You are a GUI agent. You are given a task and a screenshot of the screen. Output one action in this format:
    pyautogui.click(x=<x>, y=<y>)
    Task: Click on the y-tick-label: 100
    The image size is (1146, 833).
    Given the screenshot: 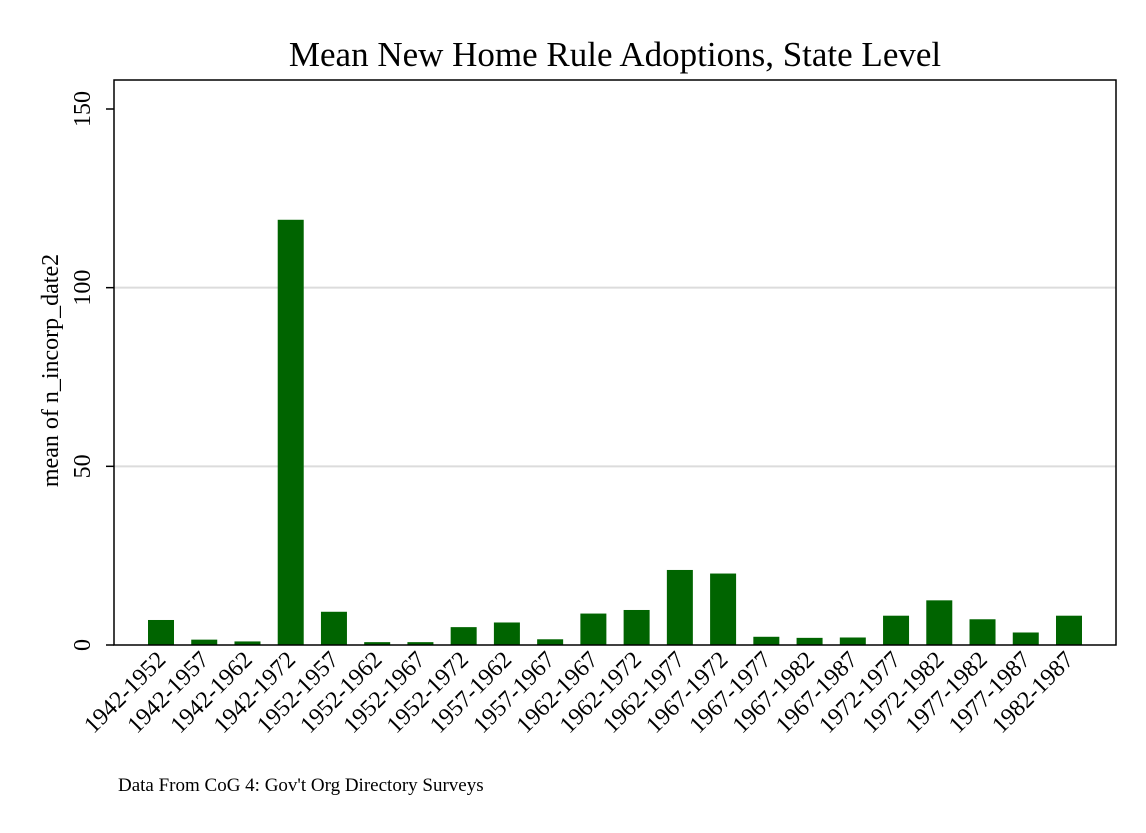 What is the action you would take?
    pyautogui.click(x=83, y=288)
    